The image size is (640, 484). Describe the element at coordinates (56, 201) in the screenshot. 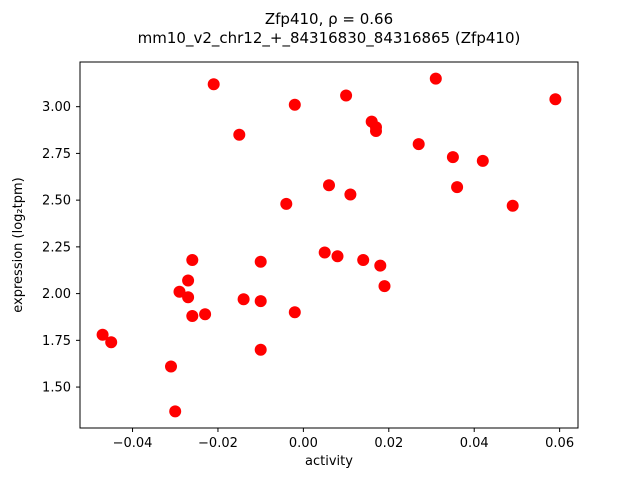

I see `y-tick-label: 2.50` at that location.